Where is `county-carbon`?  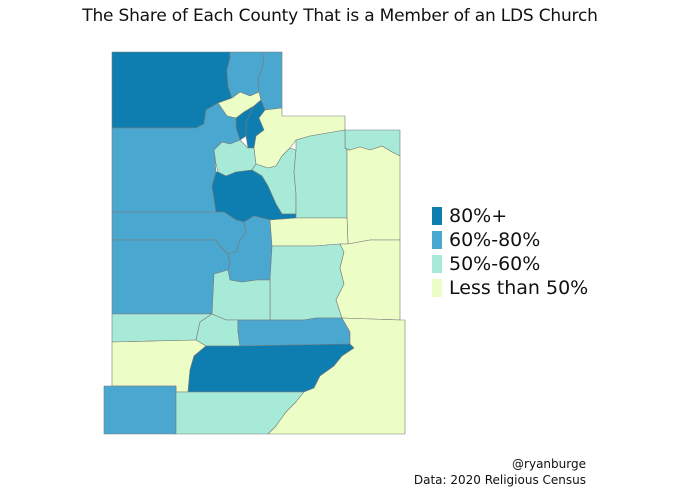 county-carbon is located at coordinates (309, 232).